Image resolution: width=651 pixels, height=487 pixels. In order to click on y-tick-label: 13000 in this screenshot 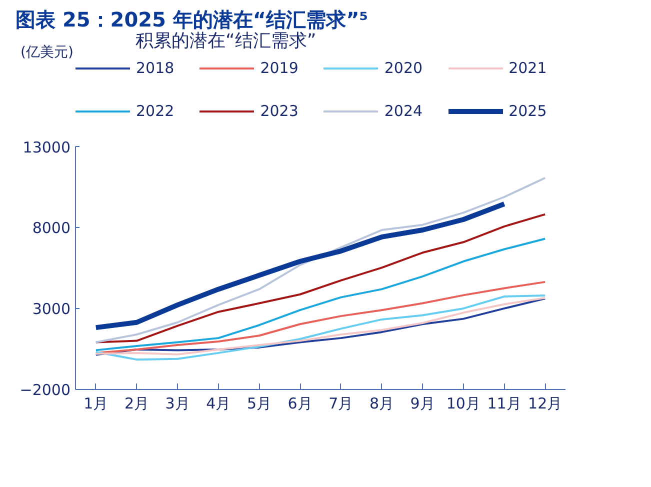, I will do `click(46, 147)`.